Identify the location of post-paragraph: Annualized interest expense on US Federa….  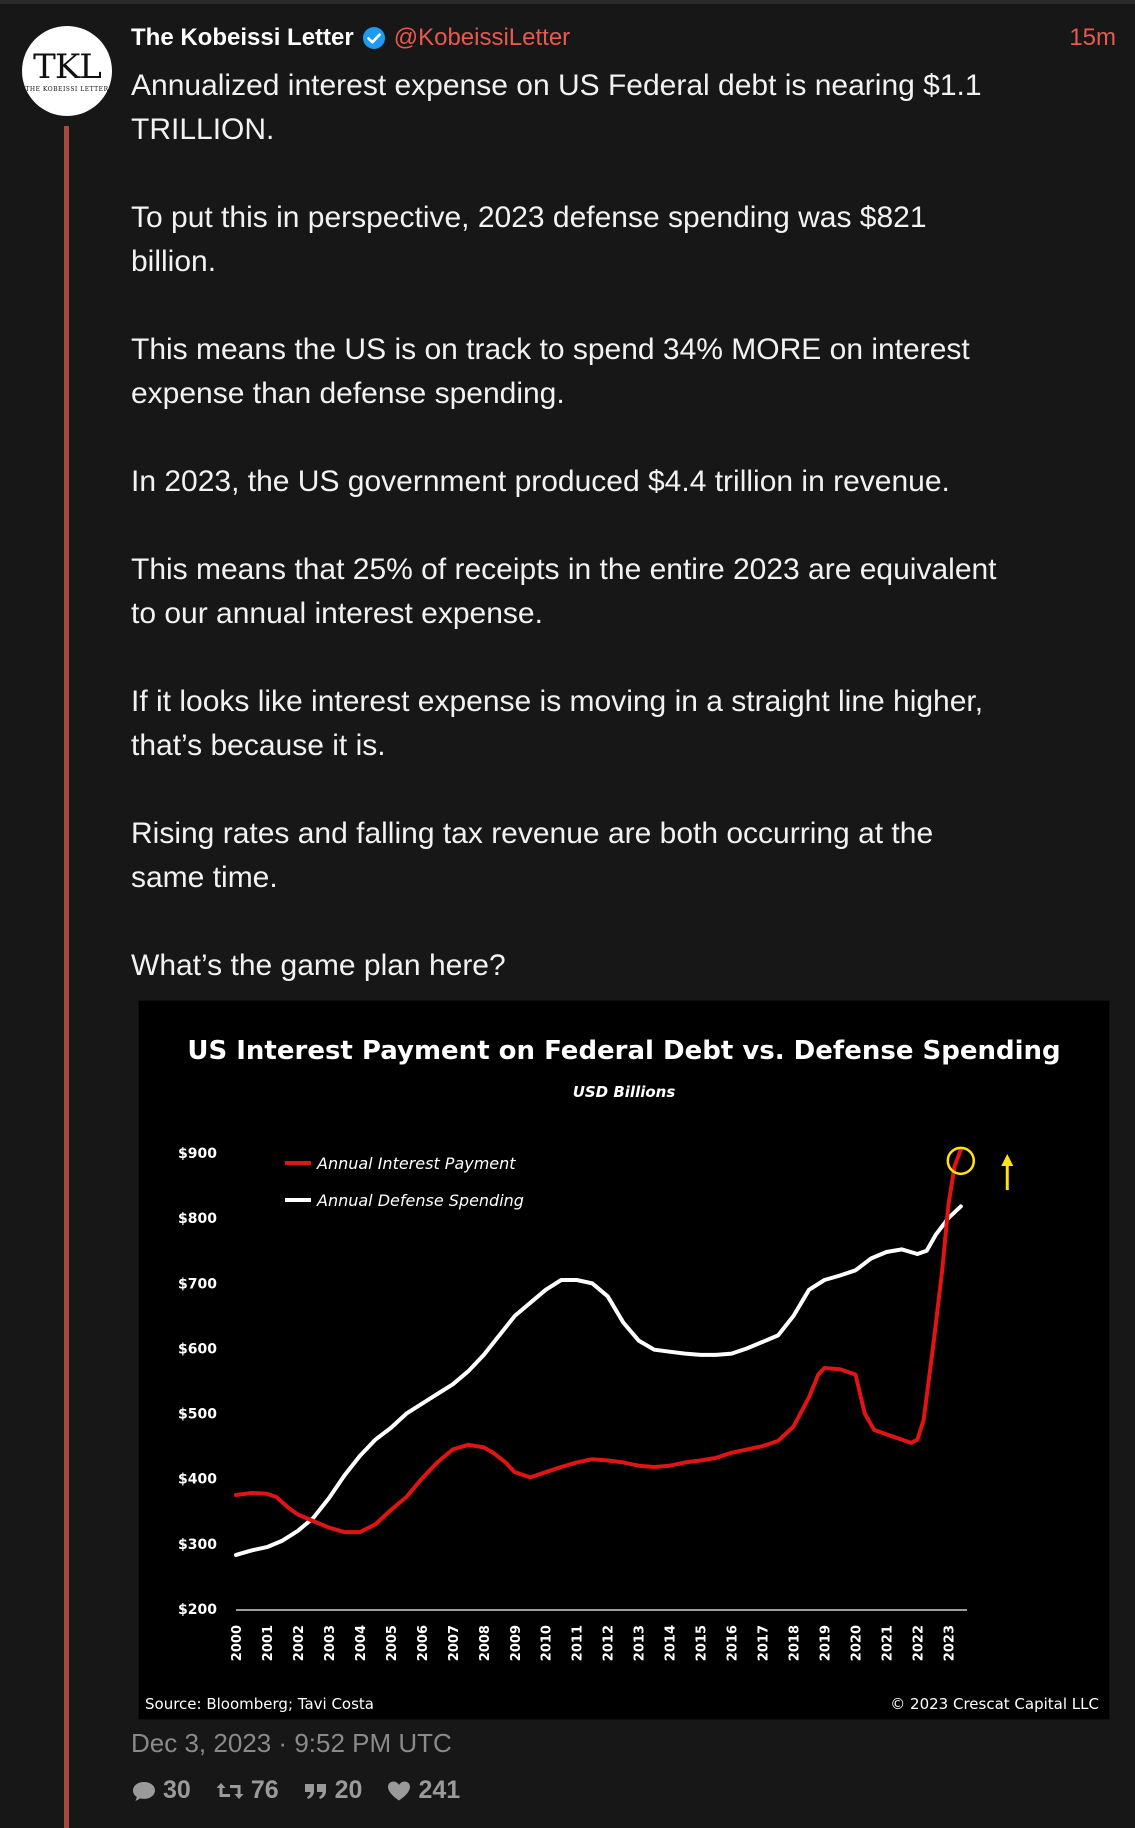
(556, 107).